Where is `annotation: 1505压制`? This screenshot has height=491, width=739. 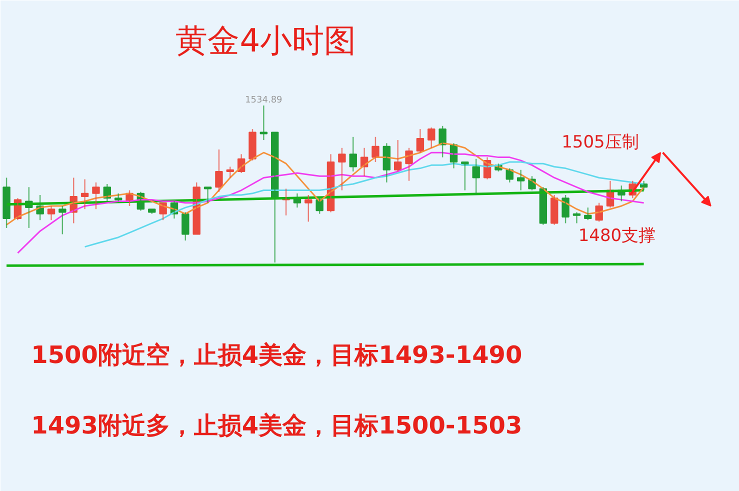
annotation: 1505压制 is located at coordinates (600, 142).